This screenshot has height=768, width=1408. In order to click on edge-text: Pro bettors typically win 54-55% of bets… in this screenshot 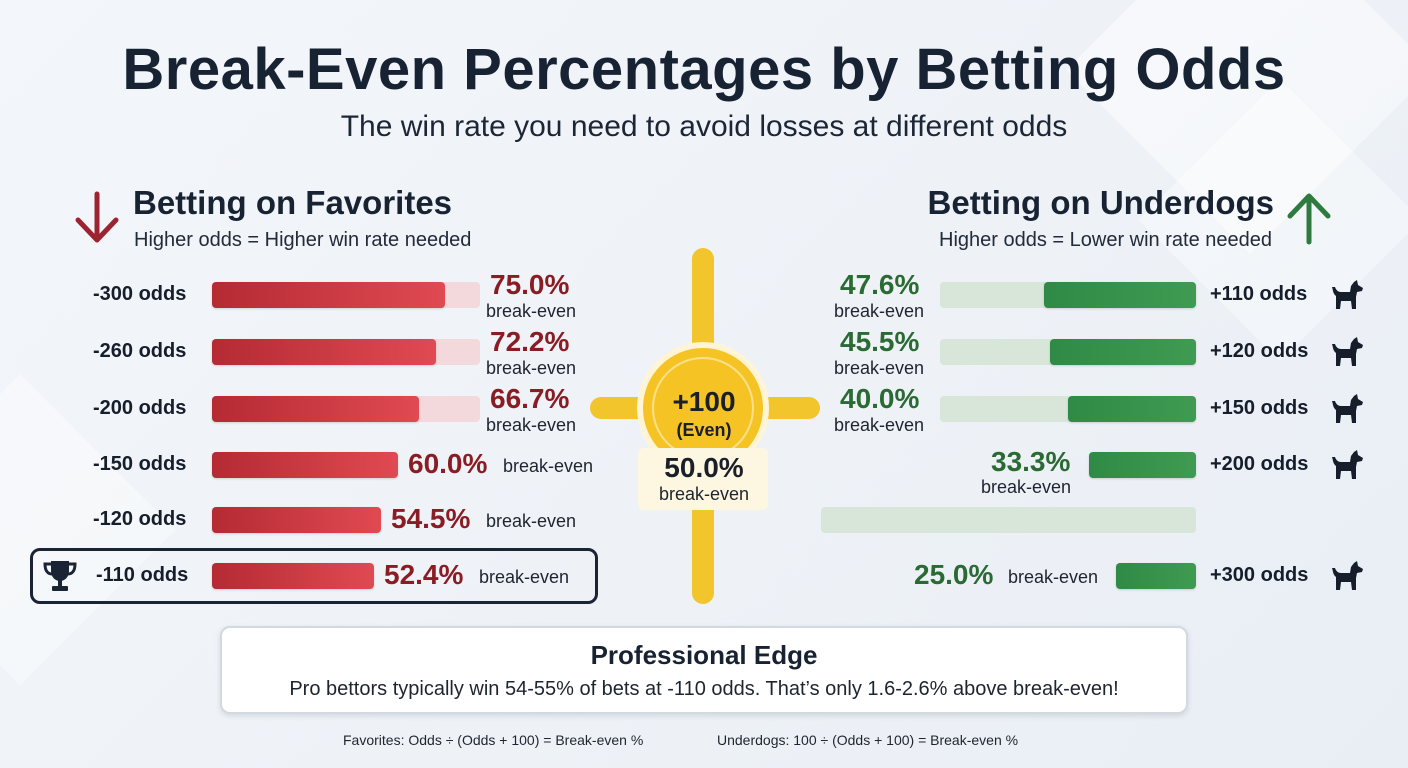, I will do `click(704, 689)`.